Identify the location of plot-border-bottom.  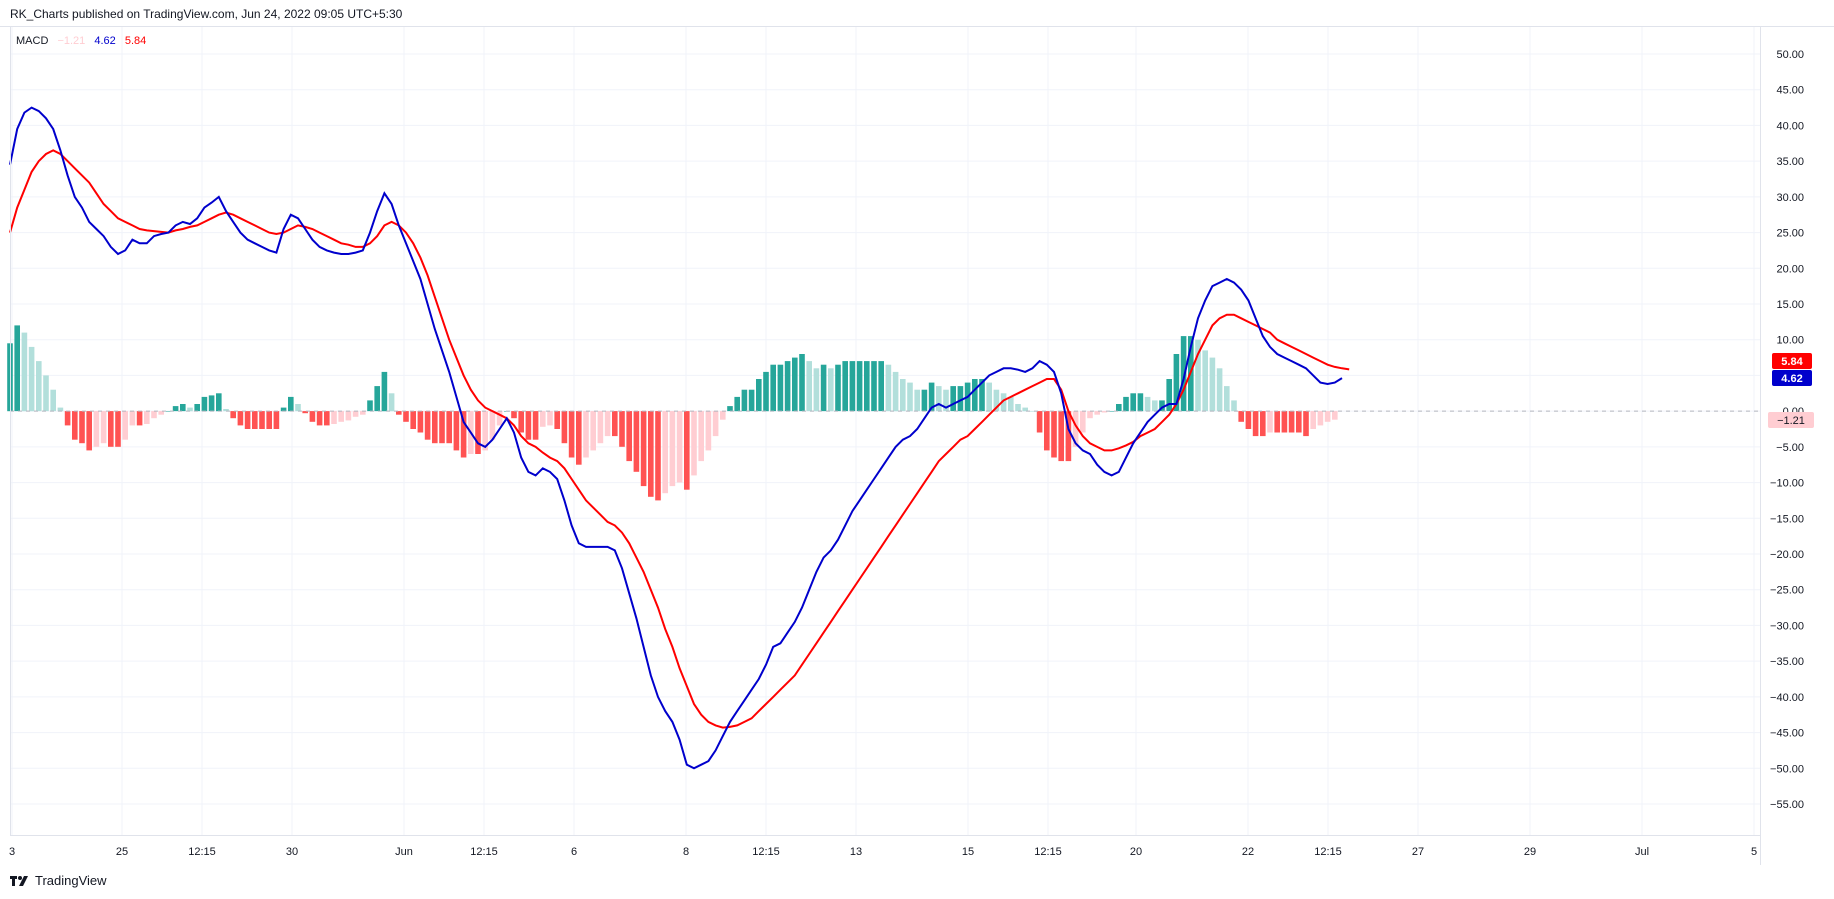
(885, 835).